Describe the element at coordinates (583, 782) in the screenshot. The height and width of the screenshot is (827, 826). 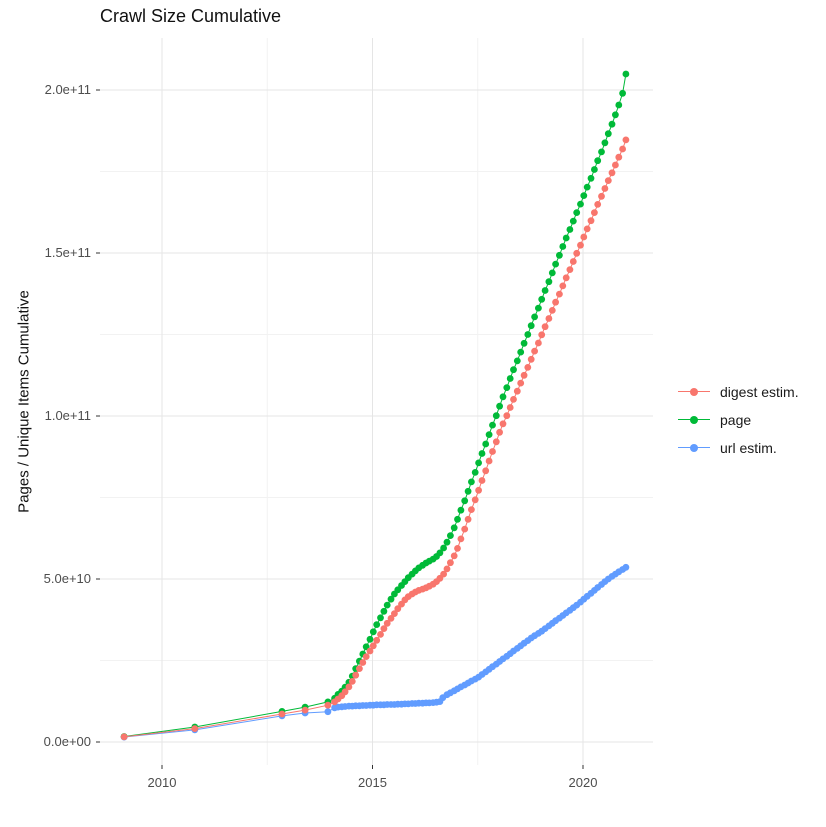
I see `x-tick-label: 2020` at that location.